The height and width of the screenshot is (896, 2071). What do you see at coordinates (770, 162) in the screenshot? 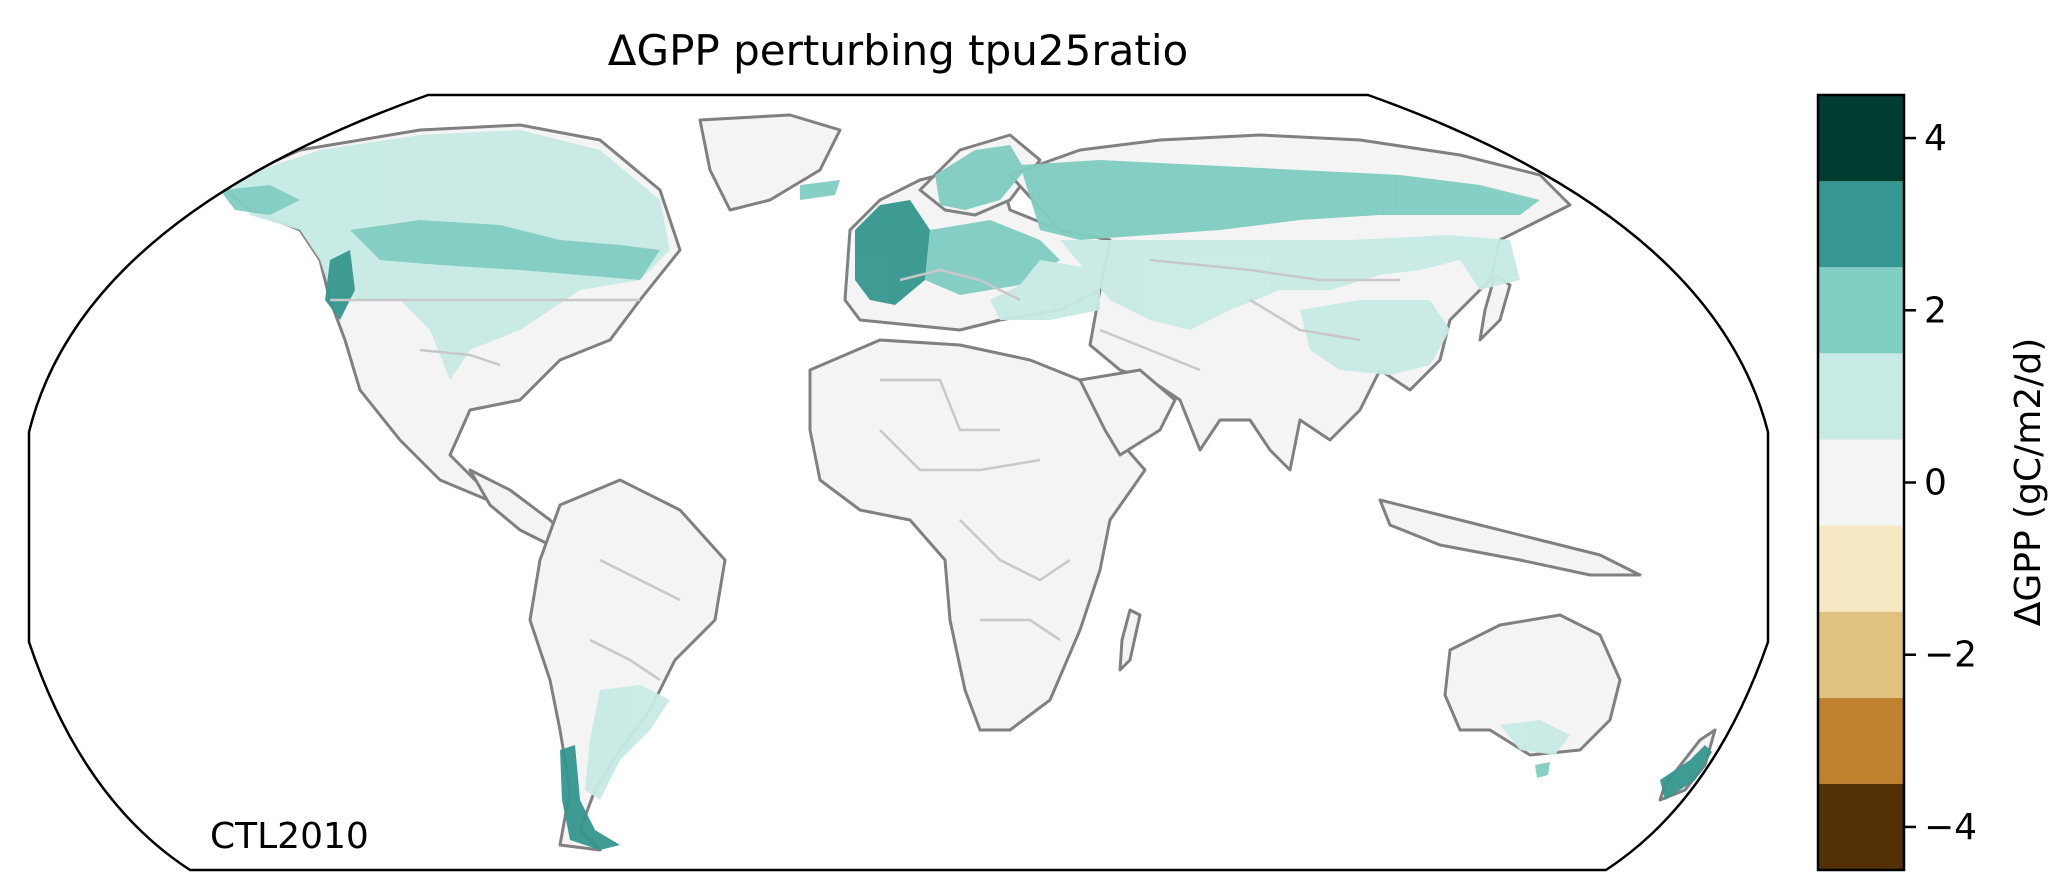
I see `greenland` at bounding box center [770, 162].